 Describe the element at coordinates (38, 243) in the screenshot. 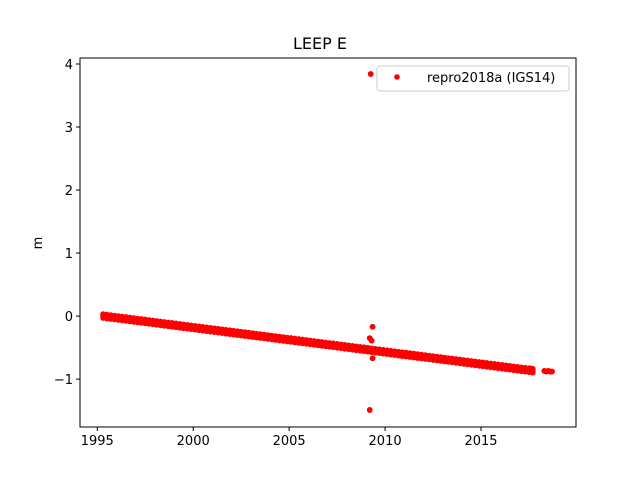

I see `y-axis-label: m` at that location.